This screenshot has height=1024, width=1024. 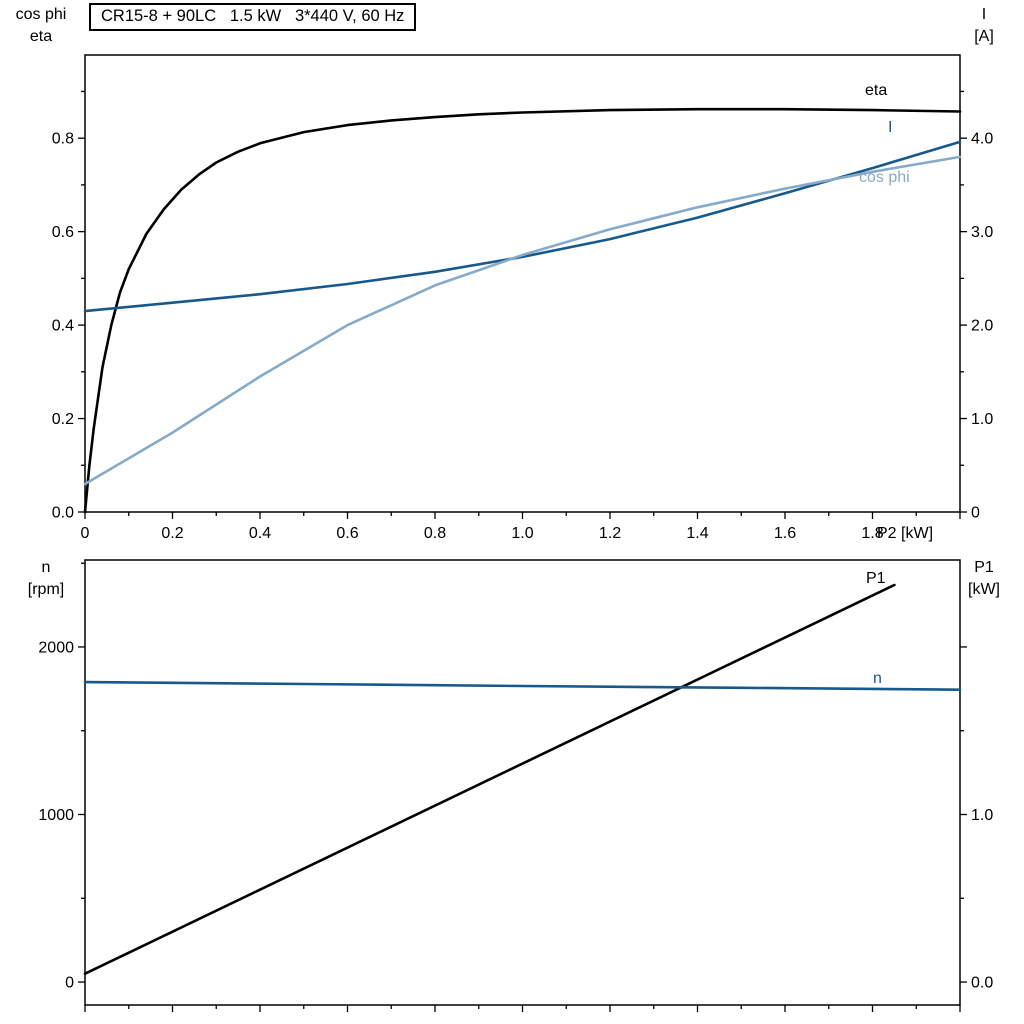 What do you see at coordinates (85, 533) in the screenshot?
I see `x-tick-label: 0` at bounding box center [85, 533].